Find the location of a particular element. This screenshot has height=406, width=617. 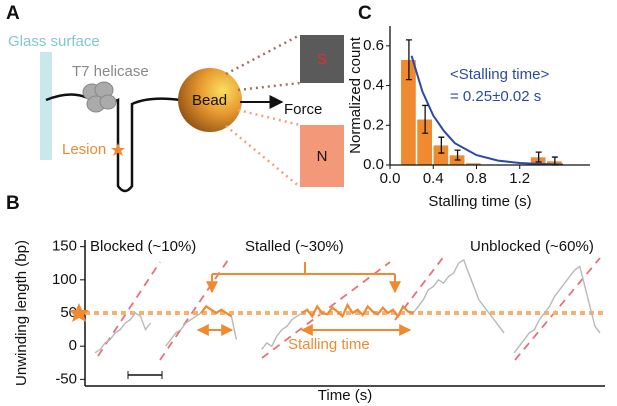

glass-surface is located at coordinates (46, 106).